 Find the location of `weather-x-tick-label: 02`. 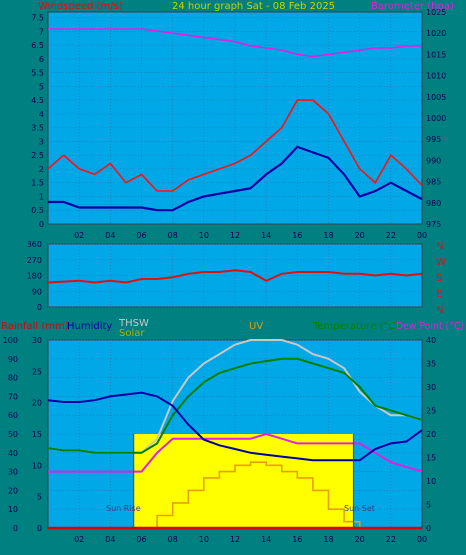

weather-x-tick-label: 02 is located at coordinates (79, 539).